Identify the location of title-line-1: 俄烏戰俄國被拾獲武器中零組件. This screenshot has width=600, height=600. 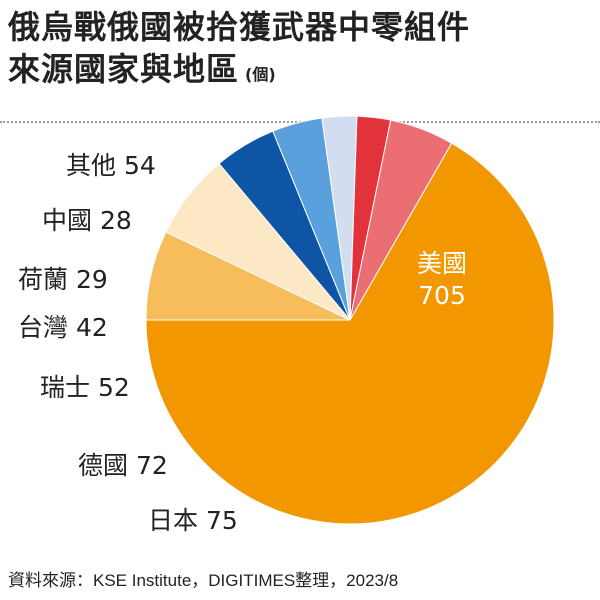
(239, 27).